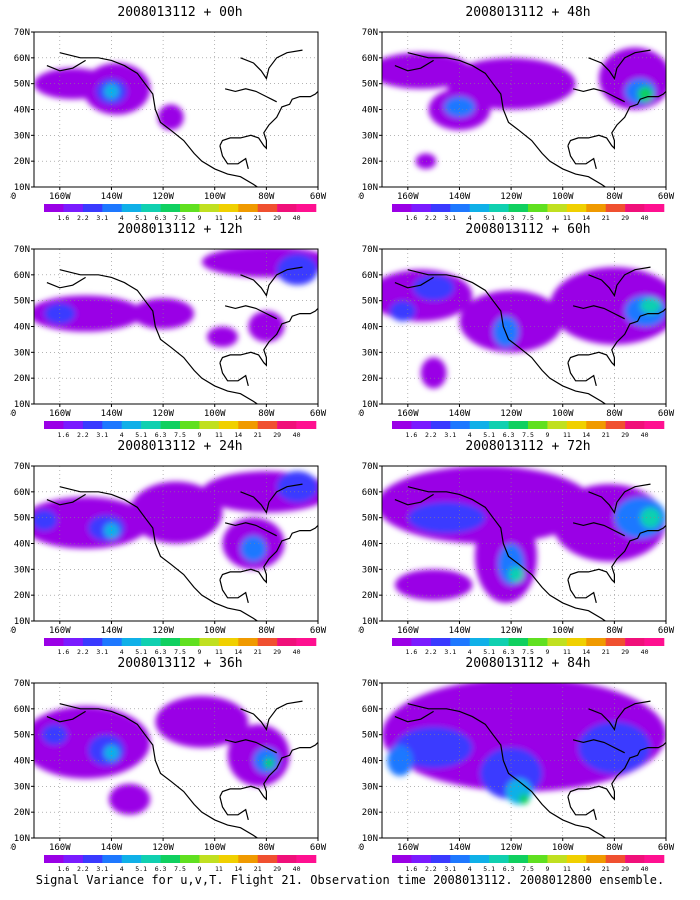  I want to click on lon-tick-label: 180, so click(13, 848).